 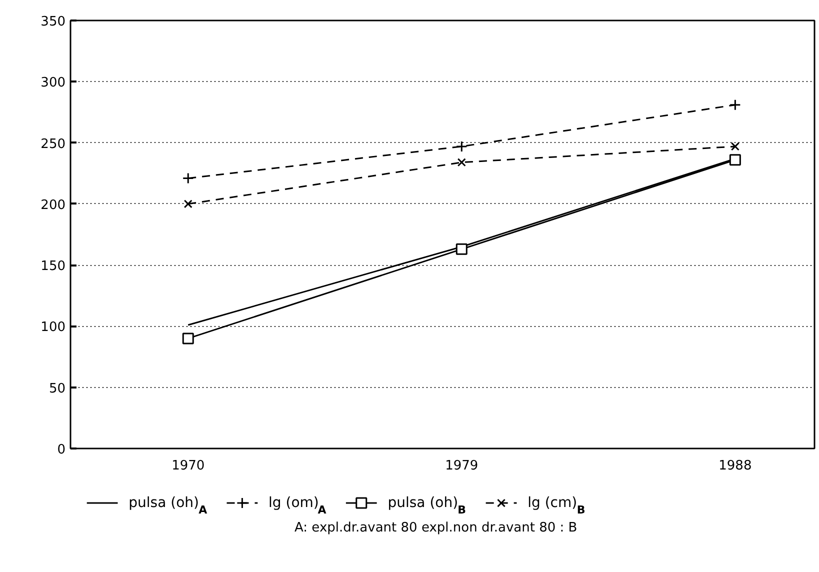 I want to click on x-tick-label: 1979, so click(x=461, y=466).